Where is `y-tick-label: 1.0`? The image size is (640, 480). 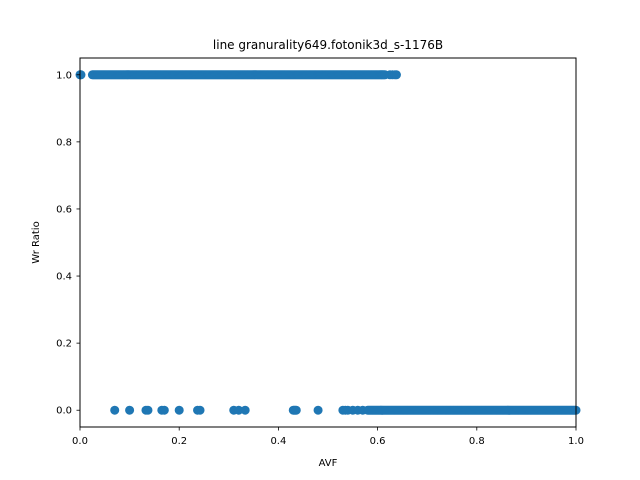 y-tick-label: 1.0 is located at coordinates (64, 75).